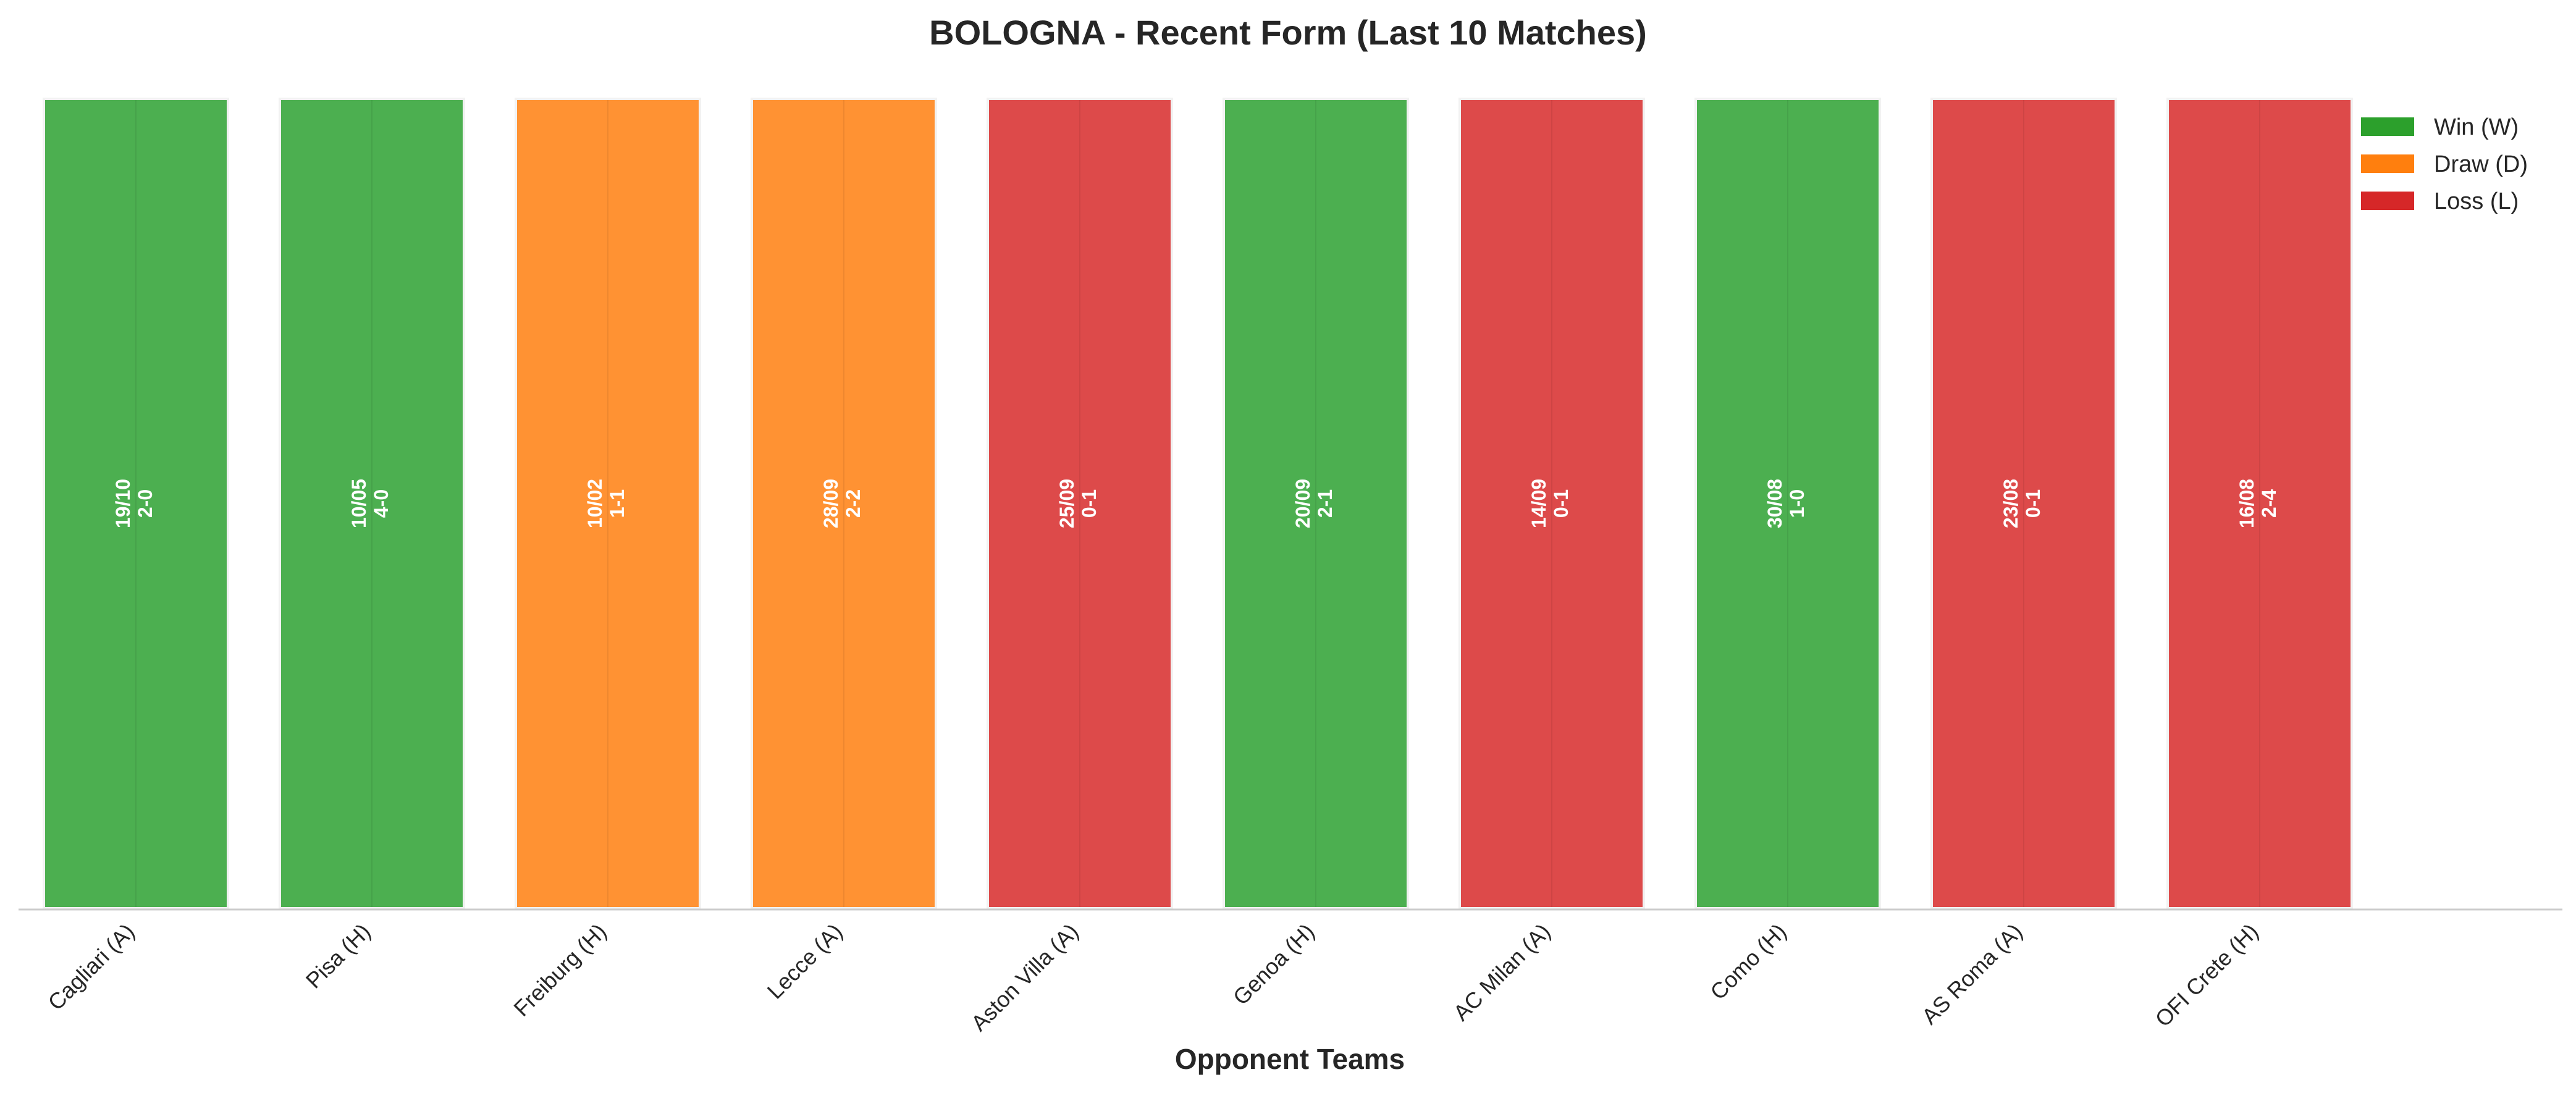  What do you see at coordinates (2011, 503) in the screenshot?
I see `bar-date-label: 23/08` at bounding box center [2011, 503].